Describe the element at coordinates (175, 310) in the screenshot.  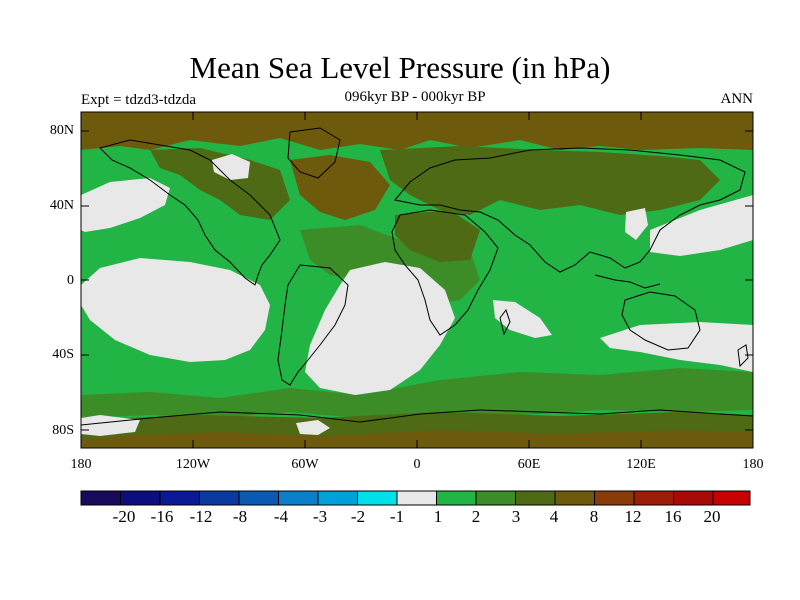
I see `south-pacific-neutral` at that location.